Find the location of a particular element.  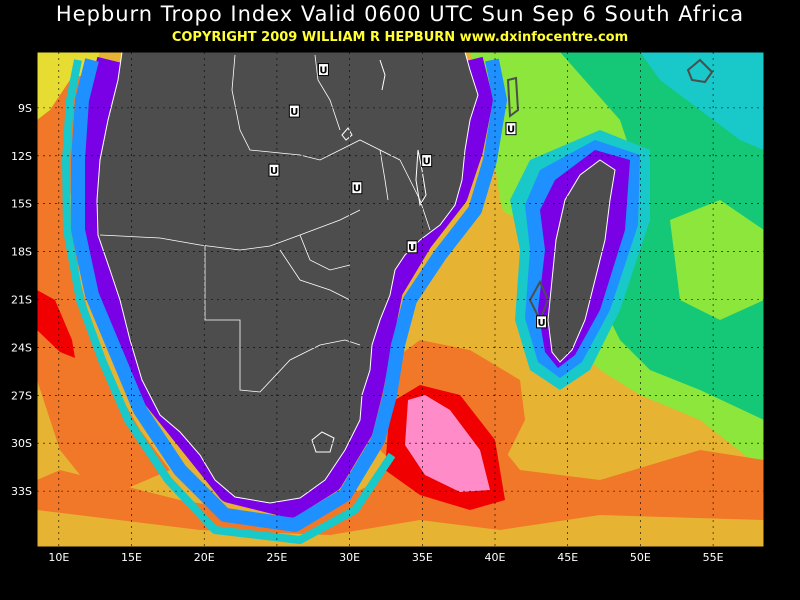

latitude-tick-label: 30S is located at coordinates (21, 443).